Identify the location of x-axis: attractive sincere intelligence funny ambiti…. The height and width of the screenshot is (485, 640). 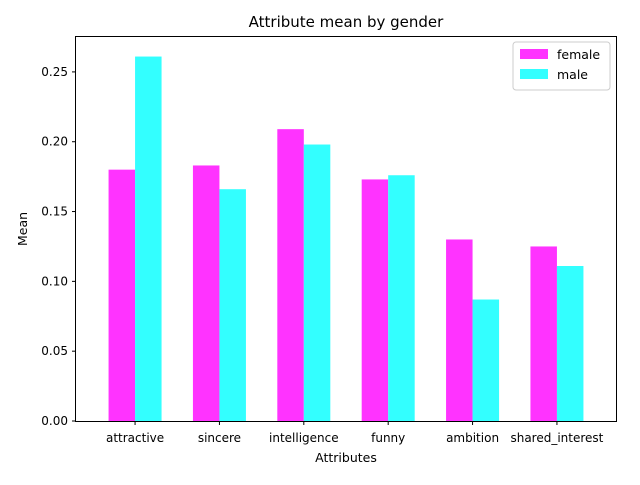
(355, 433).